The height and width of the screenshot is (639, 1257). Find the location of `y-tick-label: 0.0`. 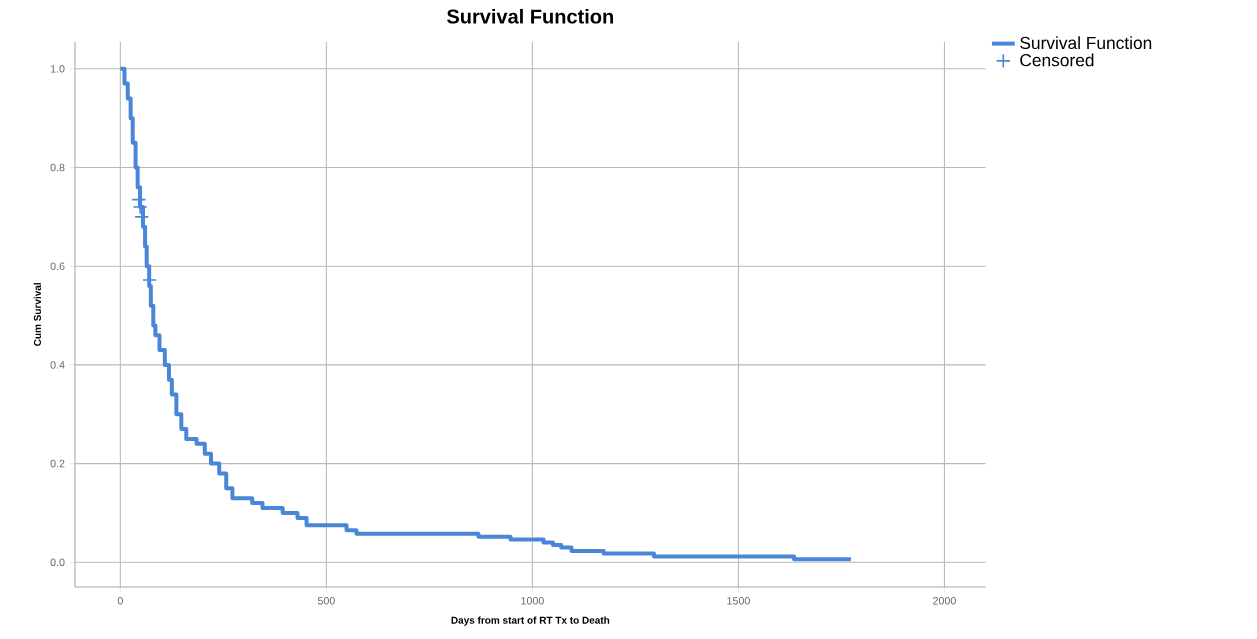

y-tick-label: 0.0 is located at coordinates (57, 562).